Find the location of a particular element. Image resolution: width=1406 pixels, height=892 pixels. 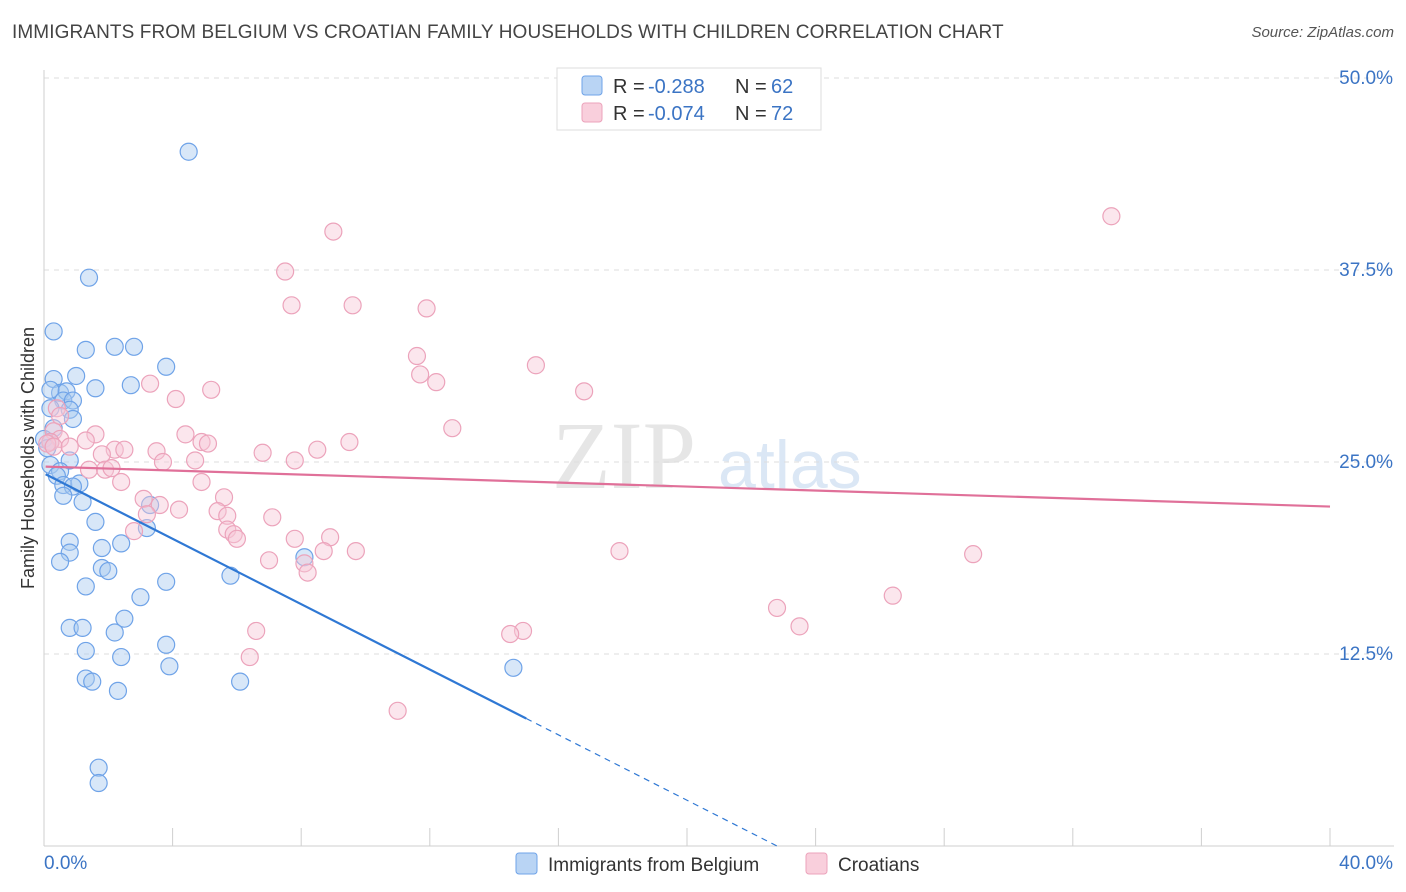

legend-swatch-croatians is located at coordinates (592, 112).